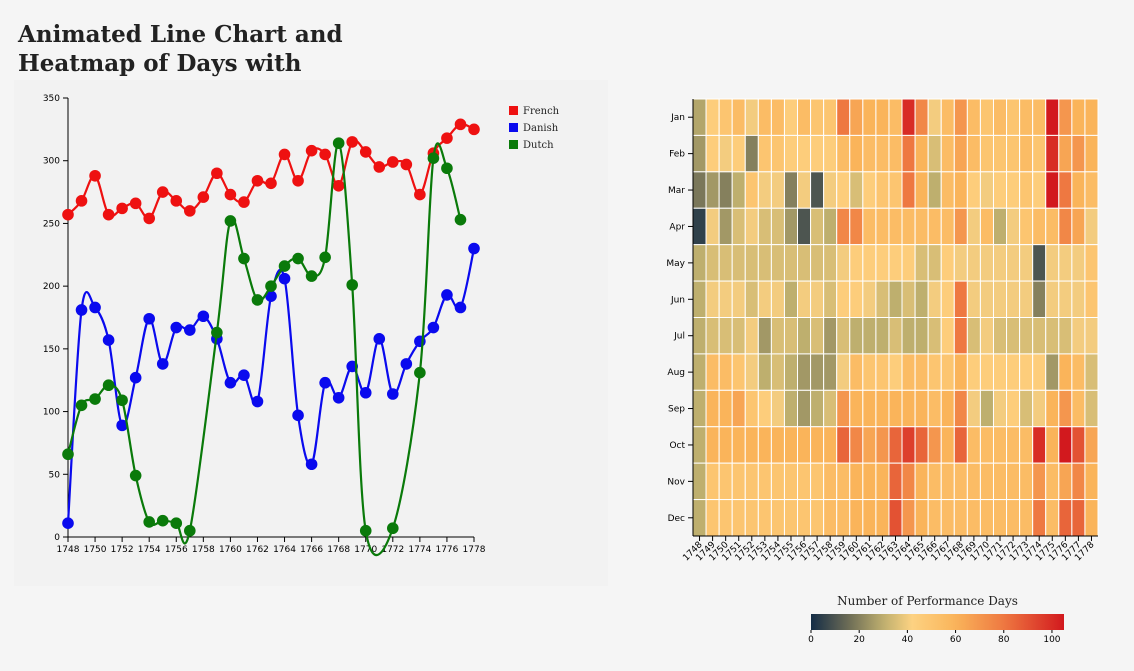 The height and width of the screenshot is (671, 1134). I want to click on x-tick-label: 1766, so click(311, 550).